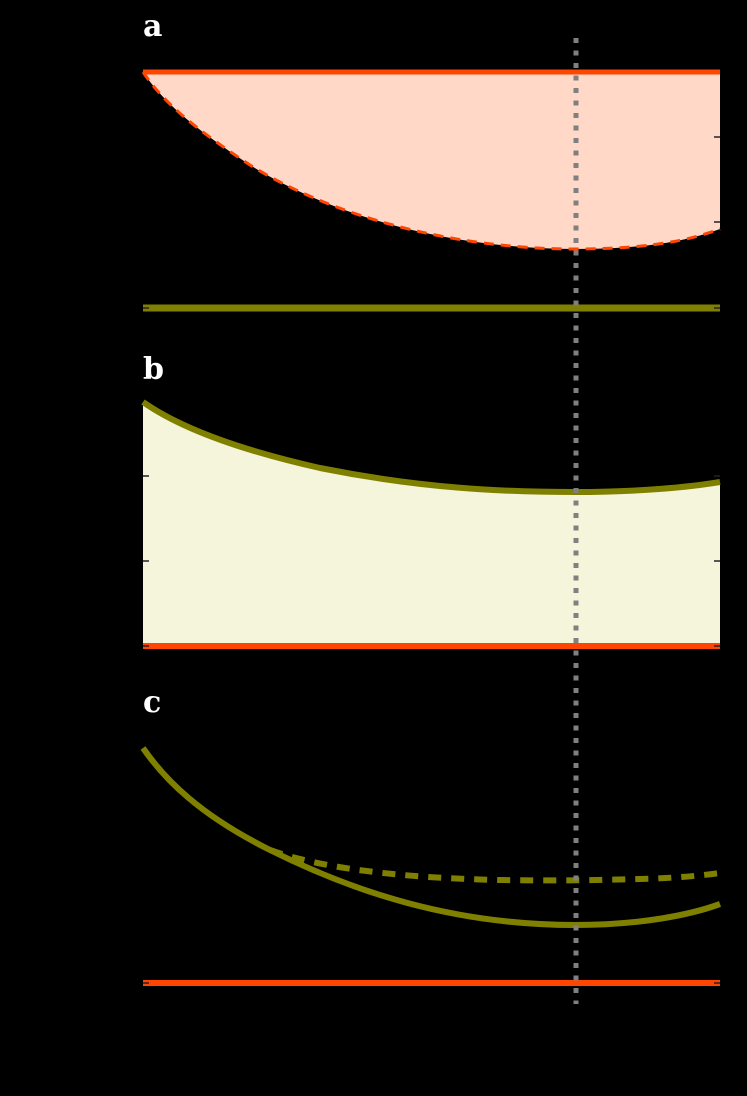 This screenshot has height=1096, width=747. I want to click on panel-a-fill, so click(431, 160).